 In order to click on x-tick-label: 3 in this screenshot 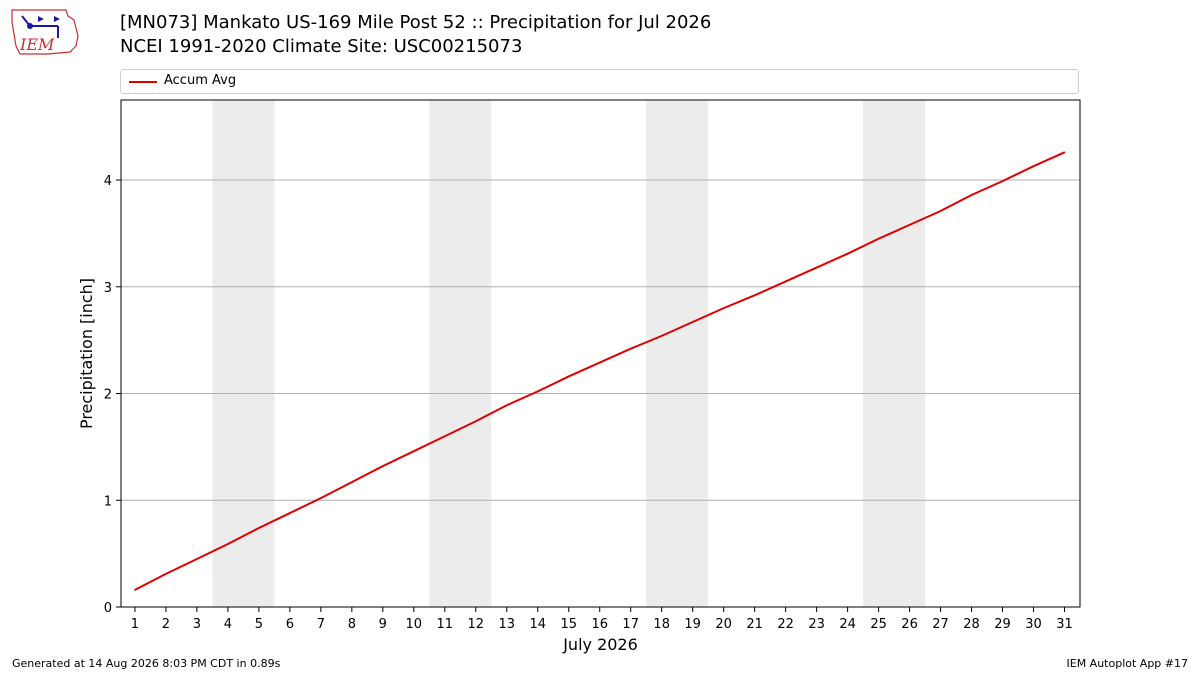, I will do `click(197, 624)`.